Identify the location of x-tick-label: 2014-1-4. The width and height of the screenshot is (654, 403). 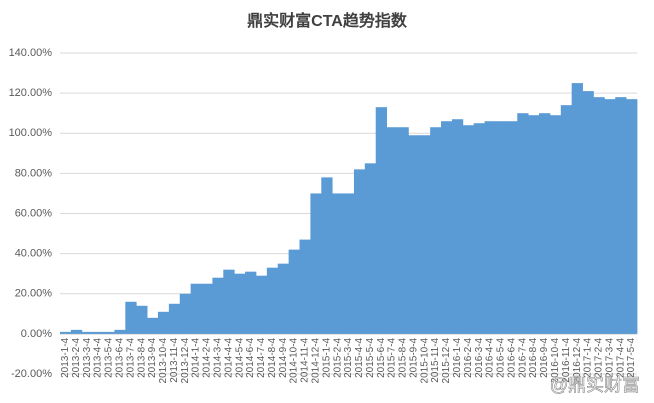
(196, 357).